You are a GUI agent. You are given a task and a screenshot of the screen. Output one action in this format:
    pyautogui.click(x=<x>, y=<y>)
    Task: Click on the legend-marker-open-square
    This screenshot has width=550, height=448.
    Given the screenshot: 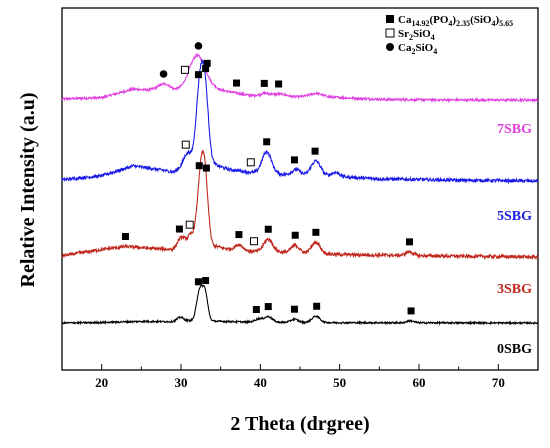 What is the action you would take?
    pyautogui.click(x=390, y=33)
    